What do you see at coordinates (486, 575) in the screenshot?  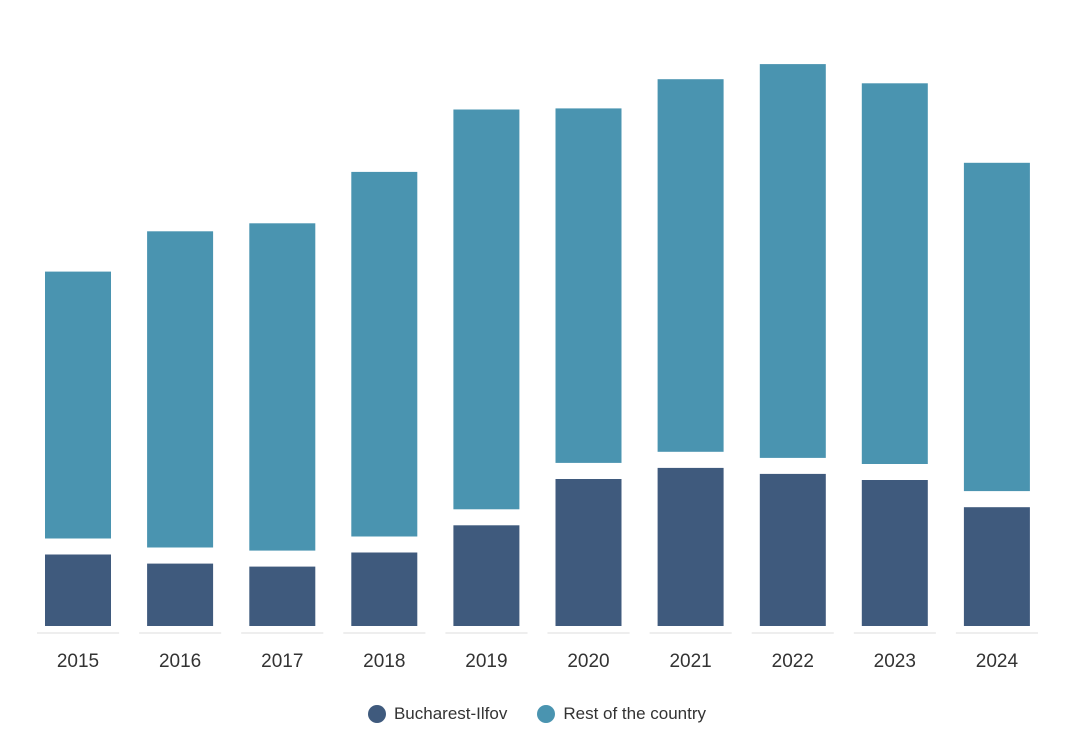 I see `bar-bucharest-ilfov-2019` at bounding box center [486, 575].